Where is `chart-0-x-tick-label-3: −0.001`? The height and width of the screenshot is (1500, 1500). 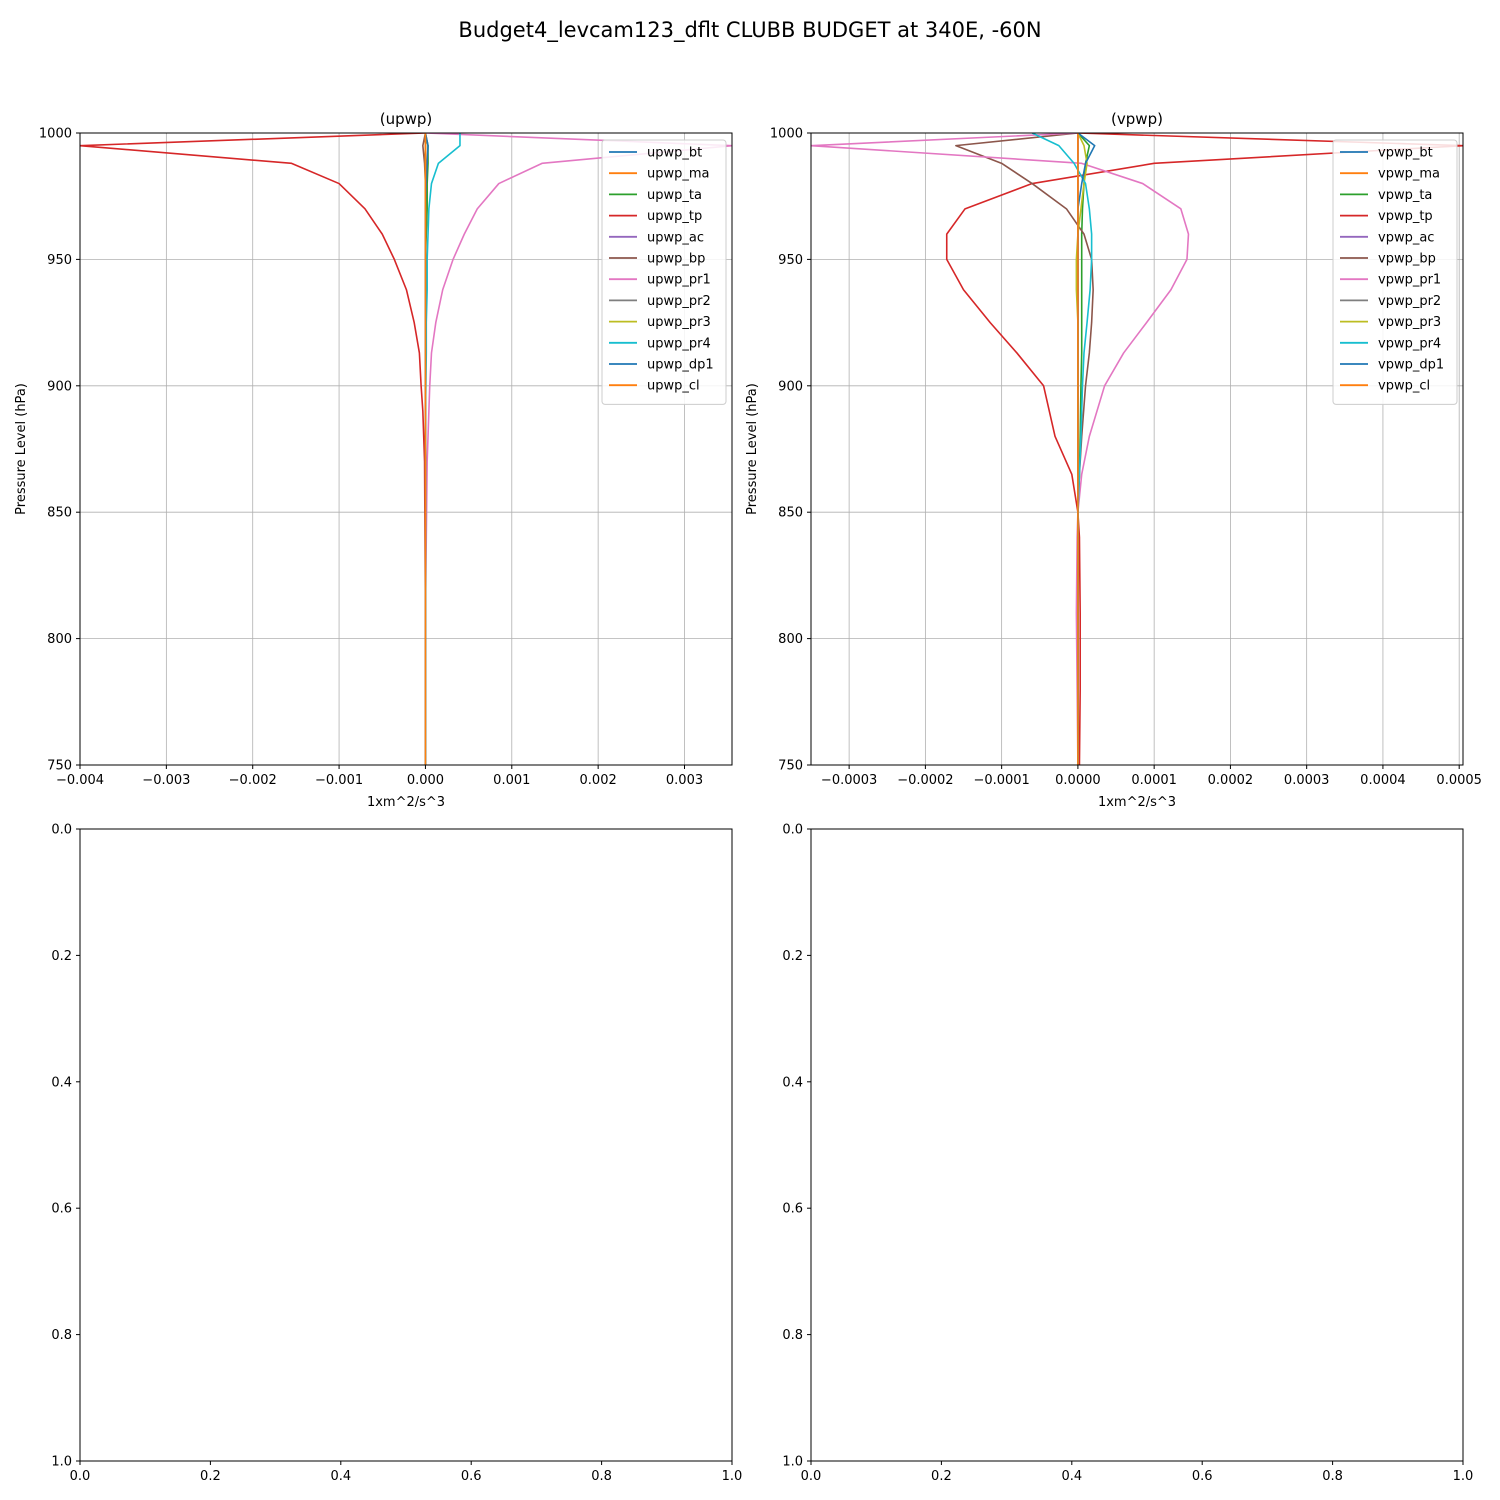
chart-0-x-tick-label-3: −0.001 is located at coordinates (339, 780).